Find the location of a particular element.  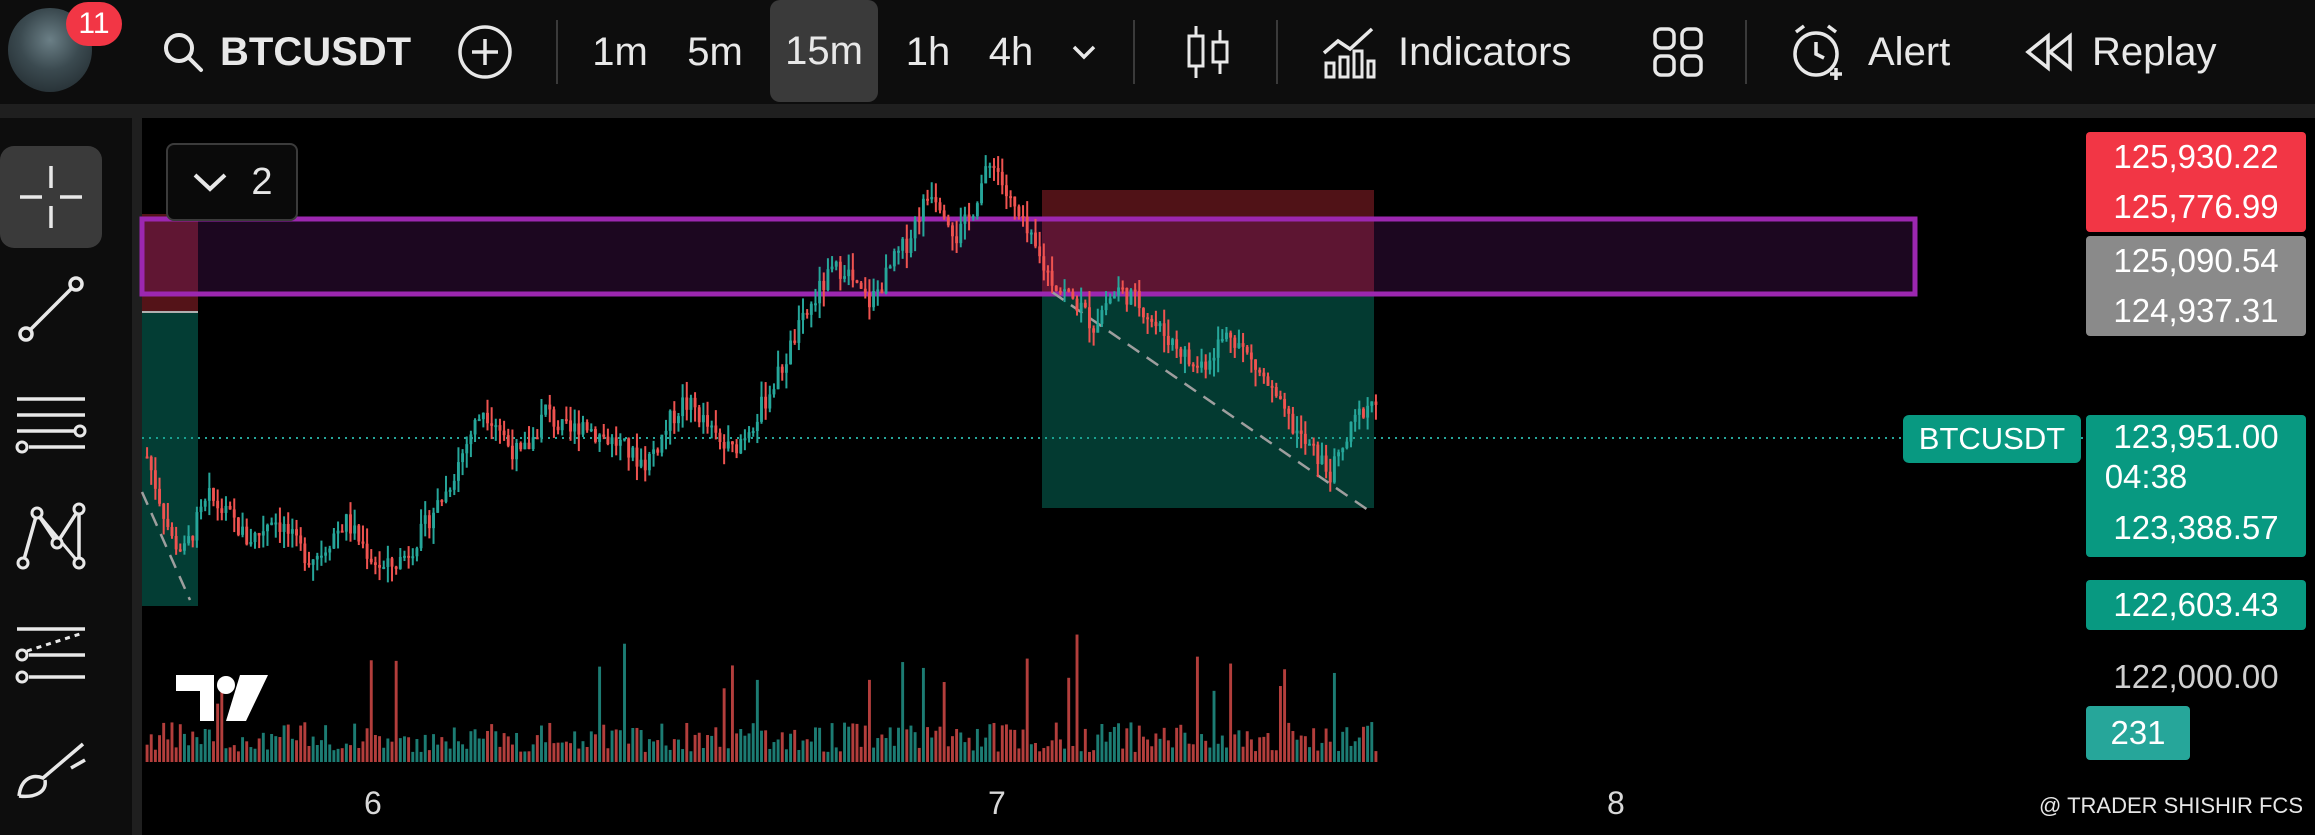

trend-line-tool is located at coordinates (51, 309).